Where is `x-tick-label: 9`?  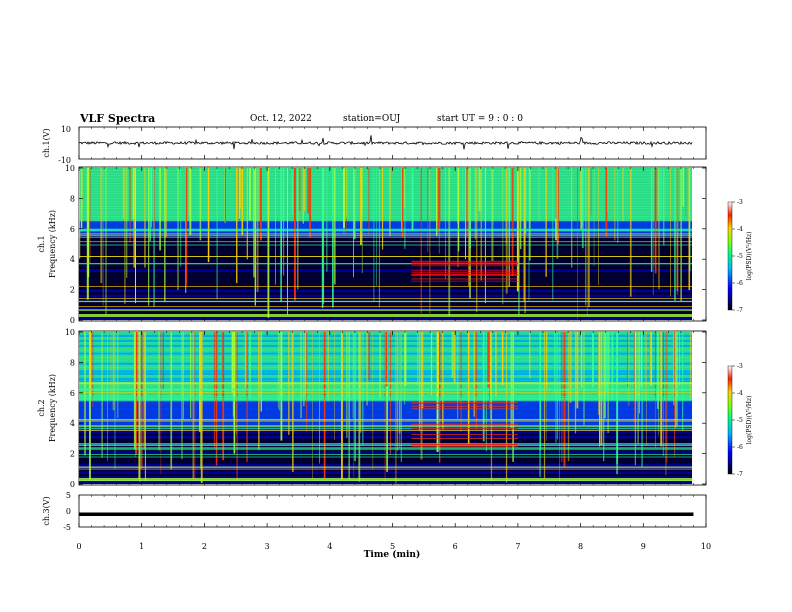
x-tick-label: 9 is located at coordinates (643, 546).